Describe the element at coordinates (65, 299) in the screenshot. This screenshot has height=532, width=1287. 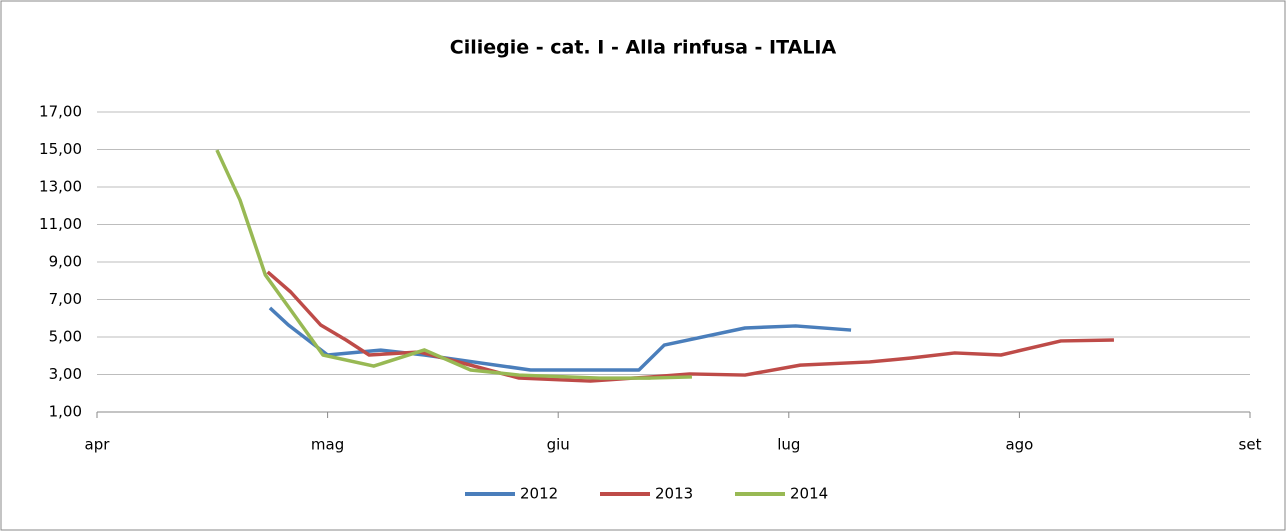
I see `y-tick-label: 7,00` at that location.